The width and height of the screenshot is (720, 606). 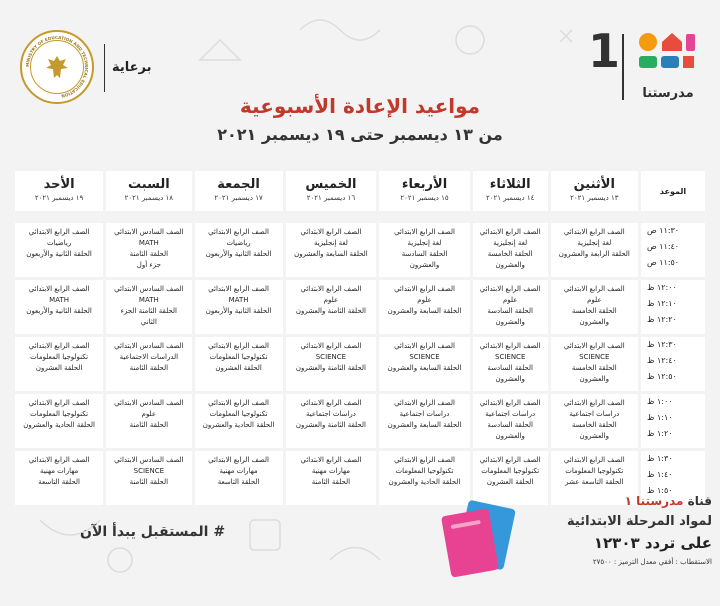 What do you see at coordinates (652, 543) in the screenshot?
I see `channel-frequency: على تردد ١٢٣٠٣` at bounding box center [652, 543].